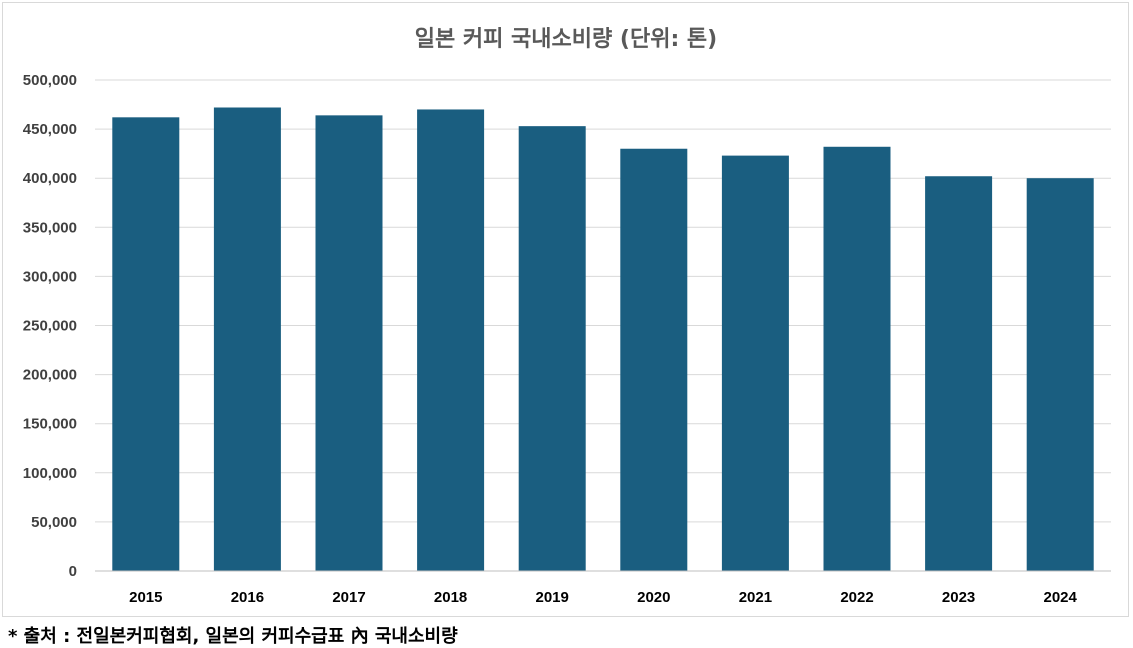 Image resolution: width=1133 pixels, height=648 pixels. What do you see at coordinates (755, 597) in the screenshot?
I see `x-tick-label: 2021` at bounding box center [755, 597].